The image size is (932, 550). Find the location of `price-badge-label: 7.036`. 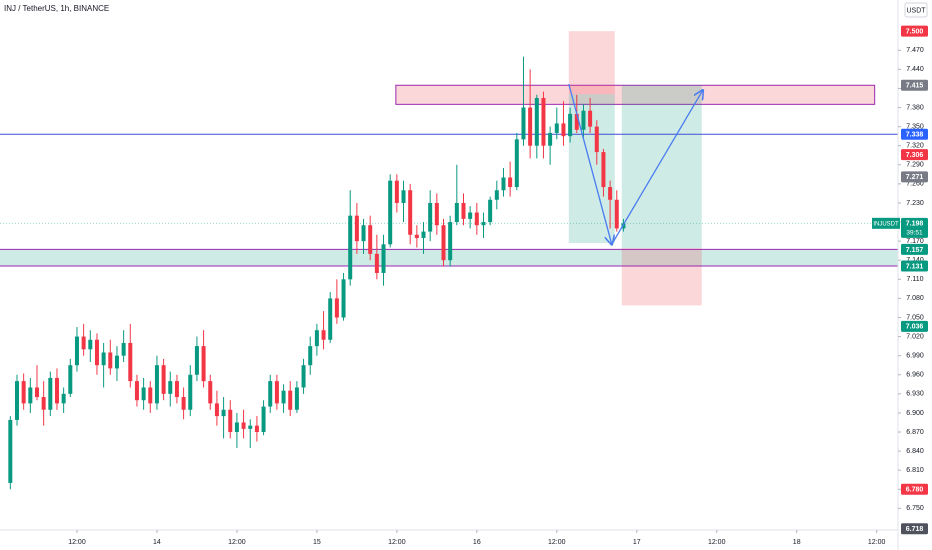

price-badge-label: 7.036 is located at coordinates (915, 327).